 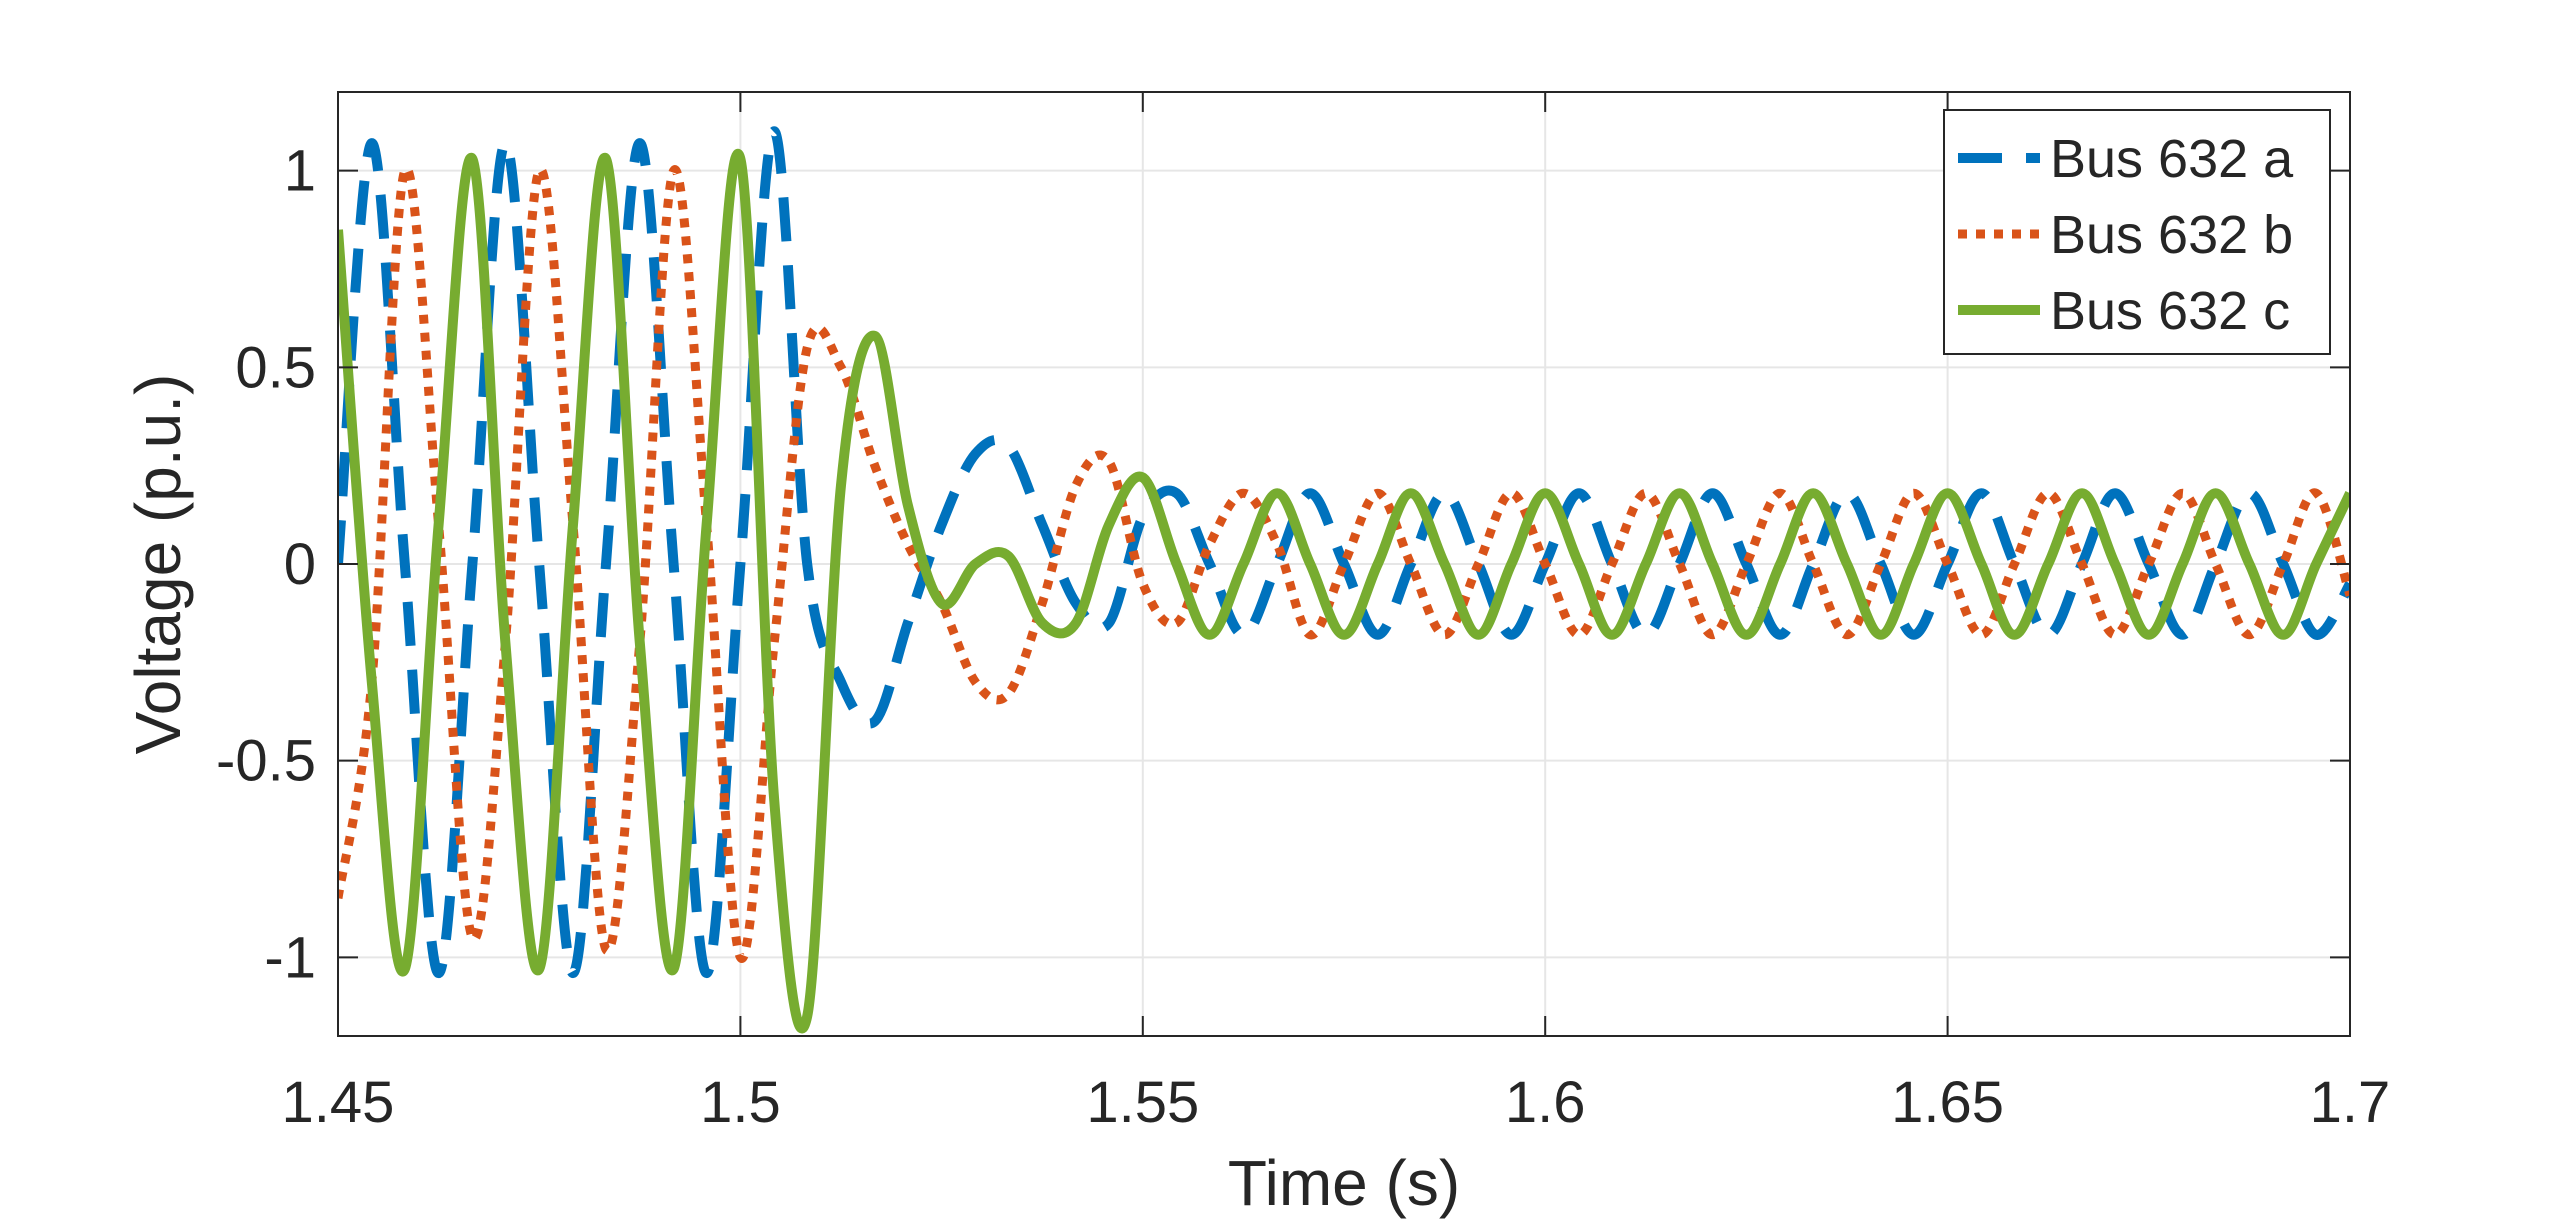 I want to click on x-tick-label: 1.6, so click(x=1545, y=1102).